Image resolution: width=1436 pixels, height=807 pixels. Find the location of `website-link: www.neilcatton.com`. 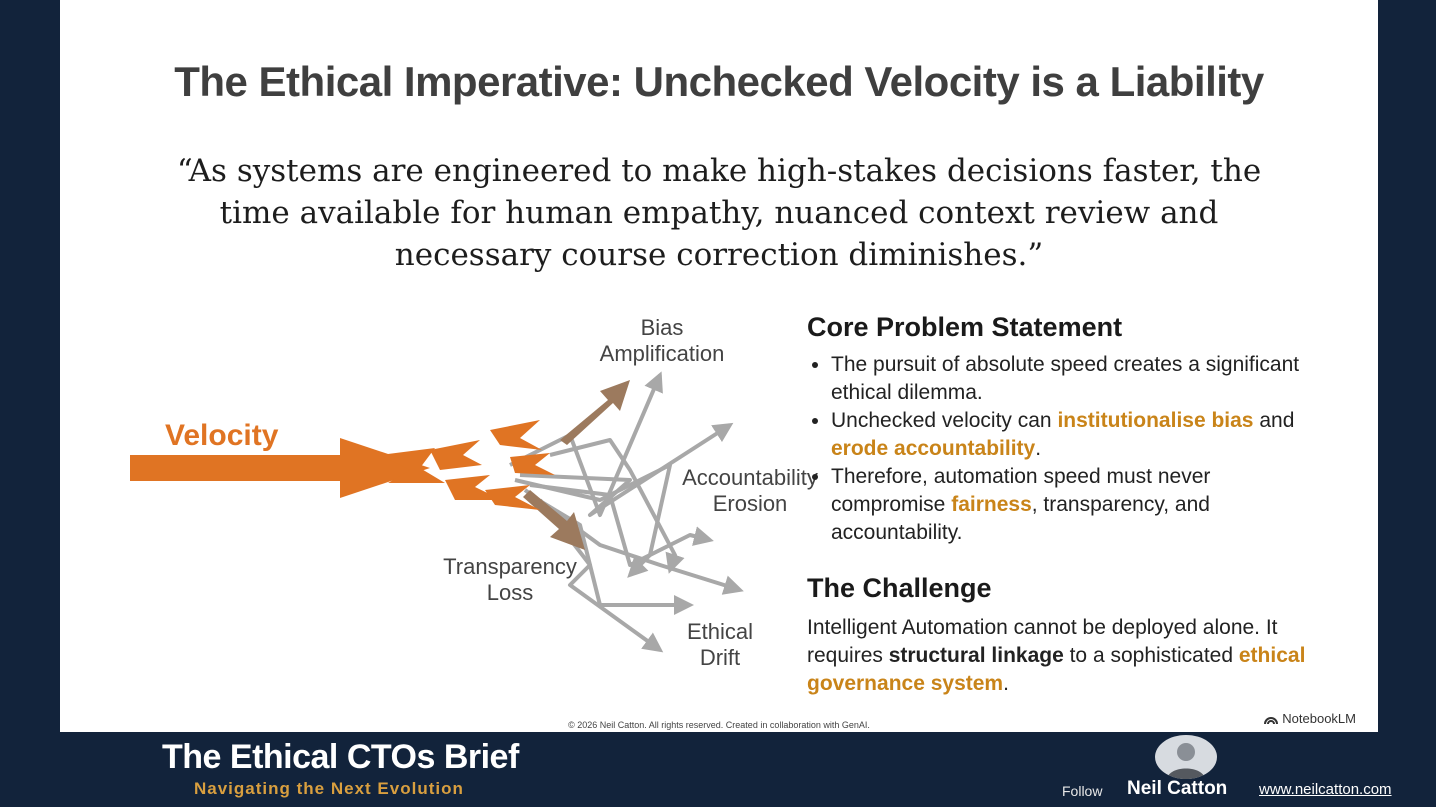

website-link: www.neilcatton.com is located at coordinates (1325, 789).